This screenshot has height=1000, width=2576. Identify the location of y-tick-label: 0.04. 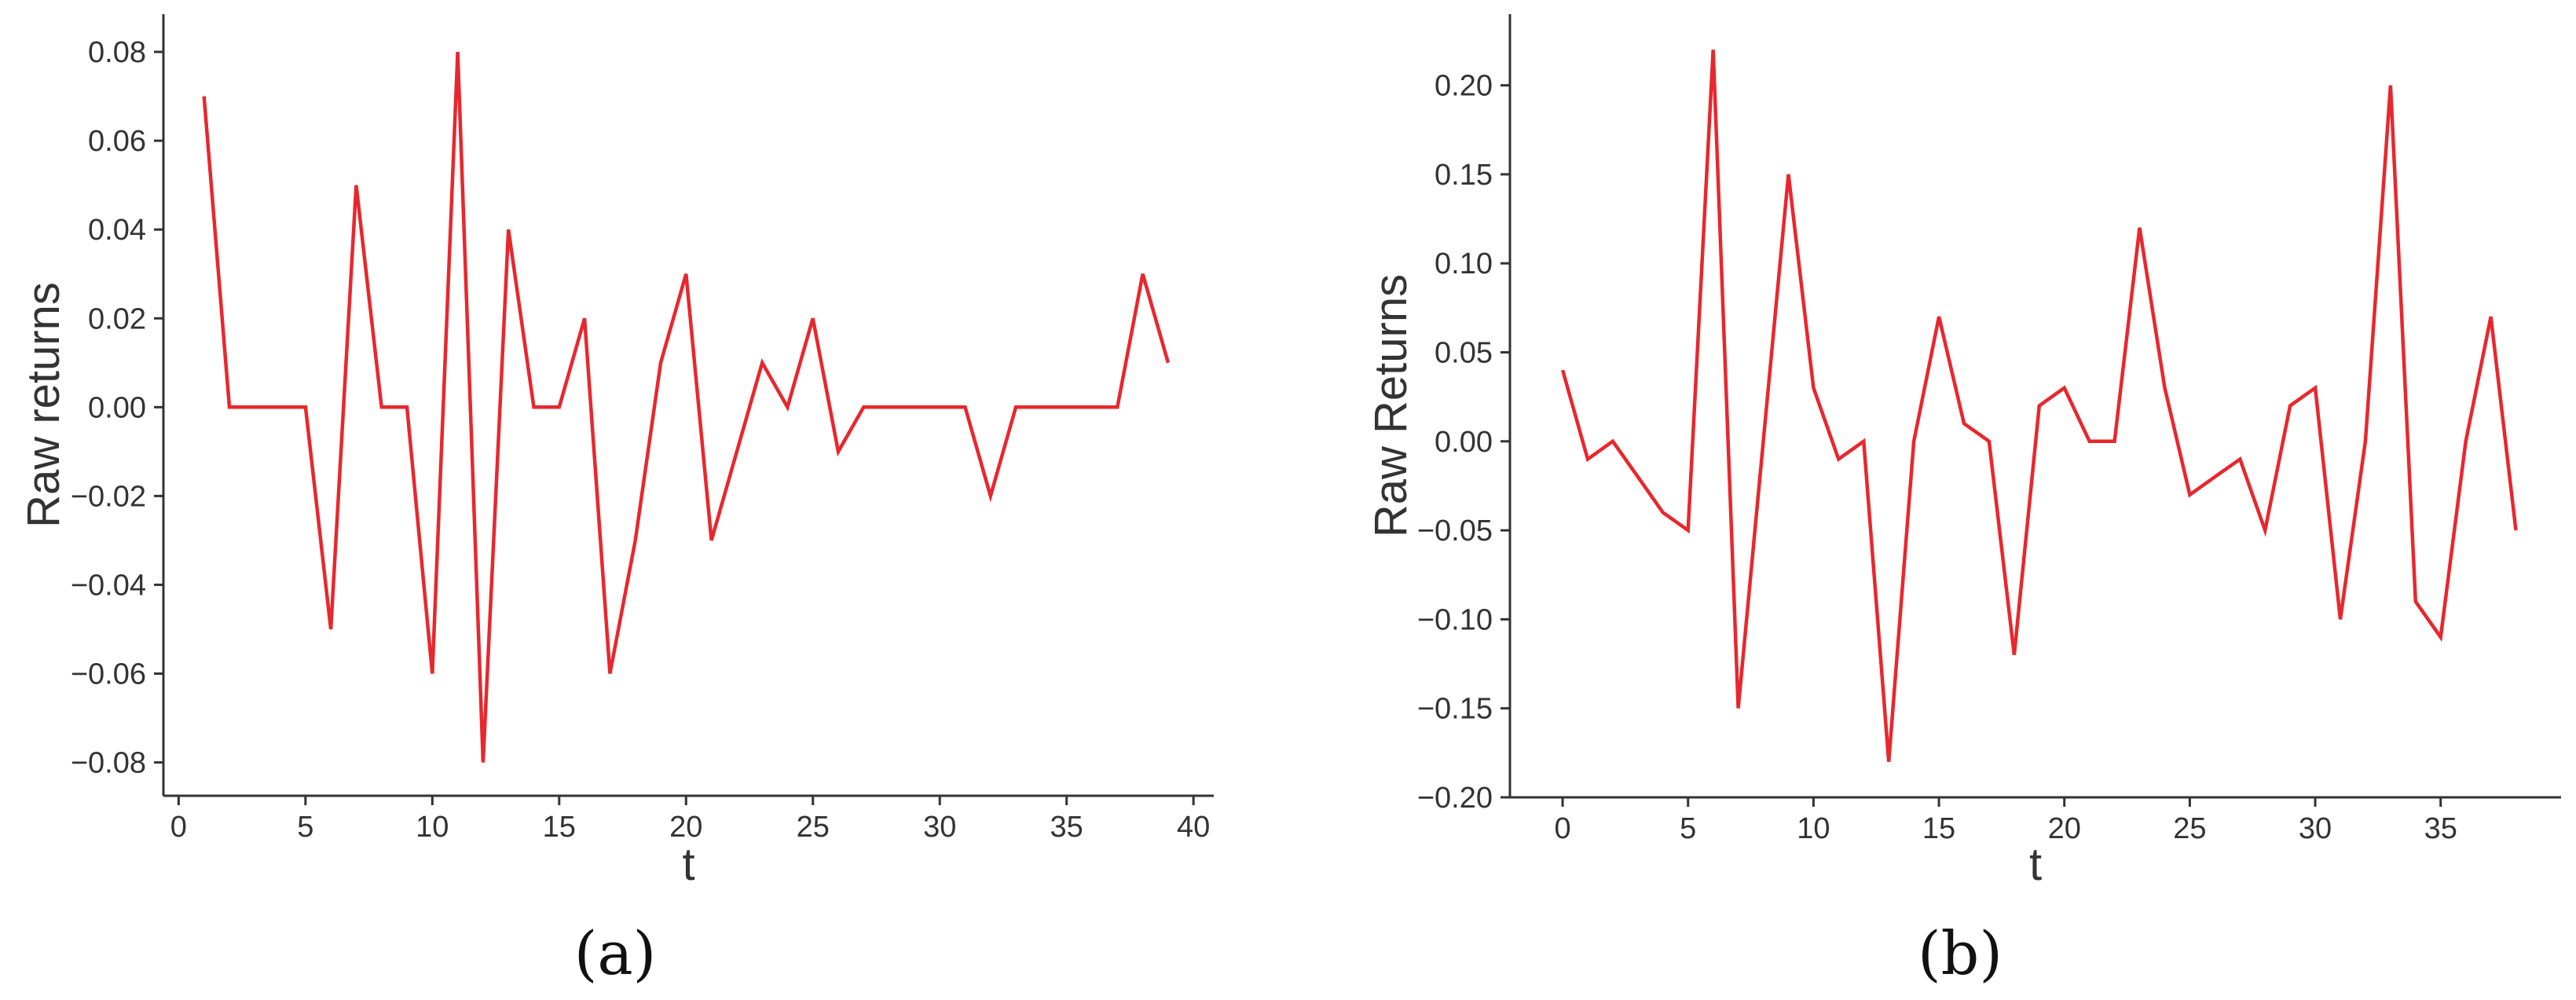
(117, 230).